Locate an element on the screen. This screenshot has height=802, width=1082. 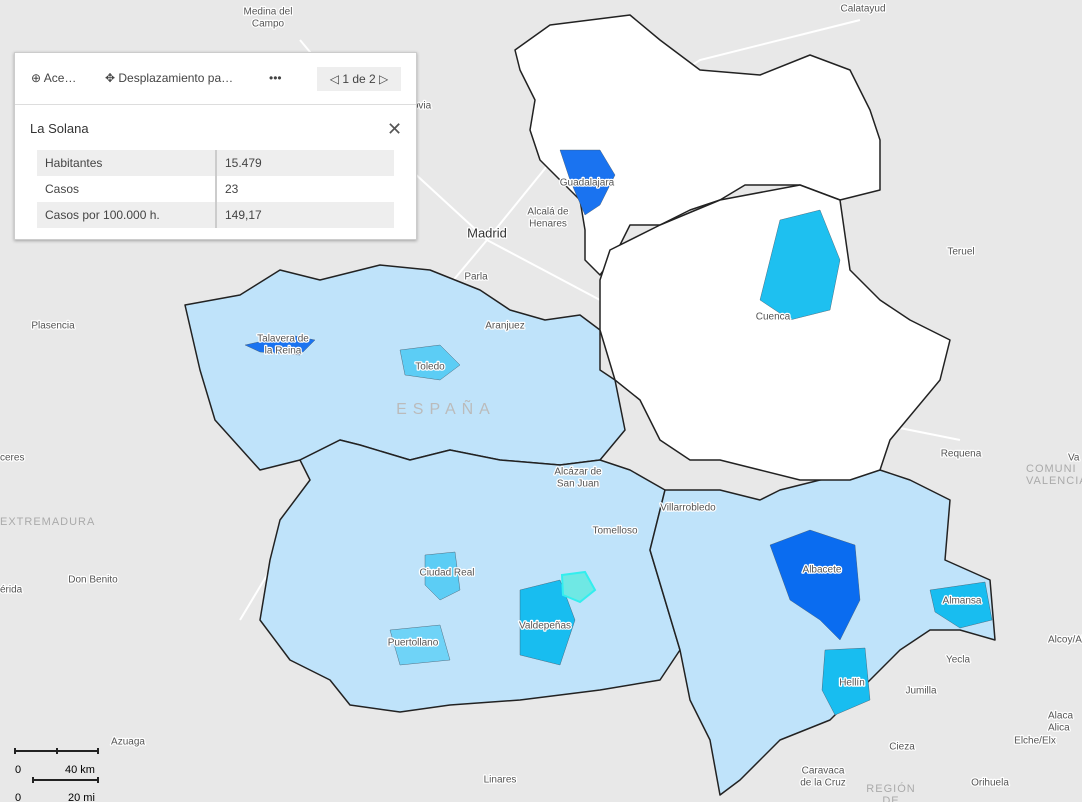
mi-label: 20 mi is located at coordinates (81, 797).